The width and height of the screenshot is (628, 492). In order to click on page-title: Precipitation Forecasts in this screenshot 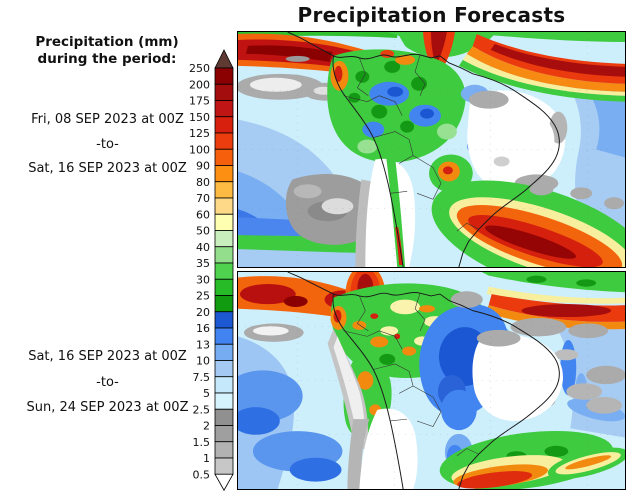, I will do `click(431, 15)`.